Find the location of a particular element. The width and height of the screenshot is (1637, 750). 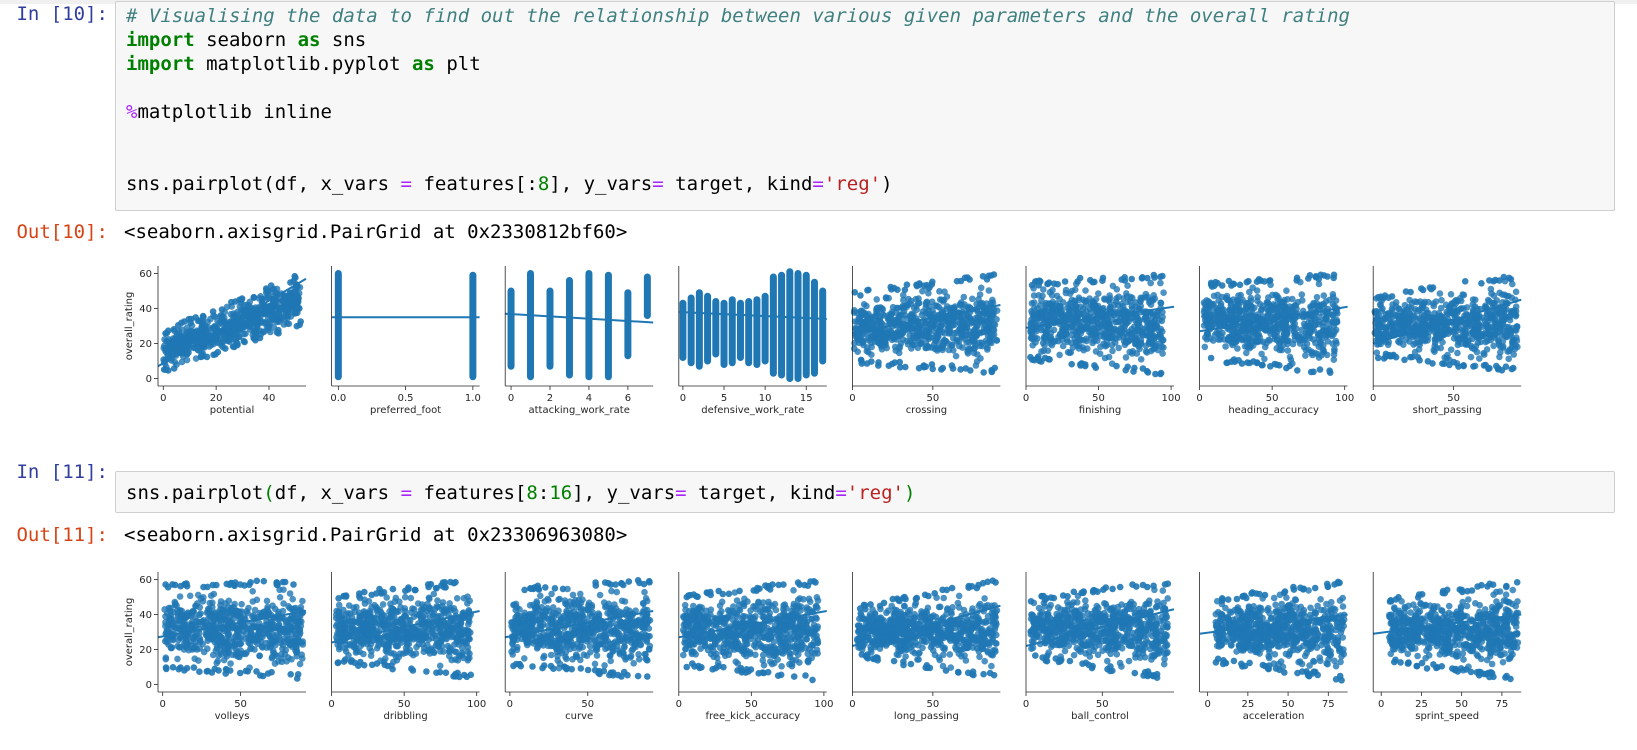

x-tick-label: 50 is located at coordinates (1098, 398).